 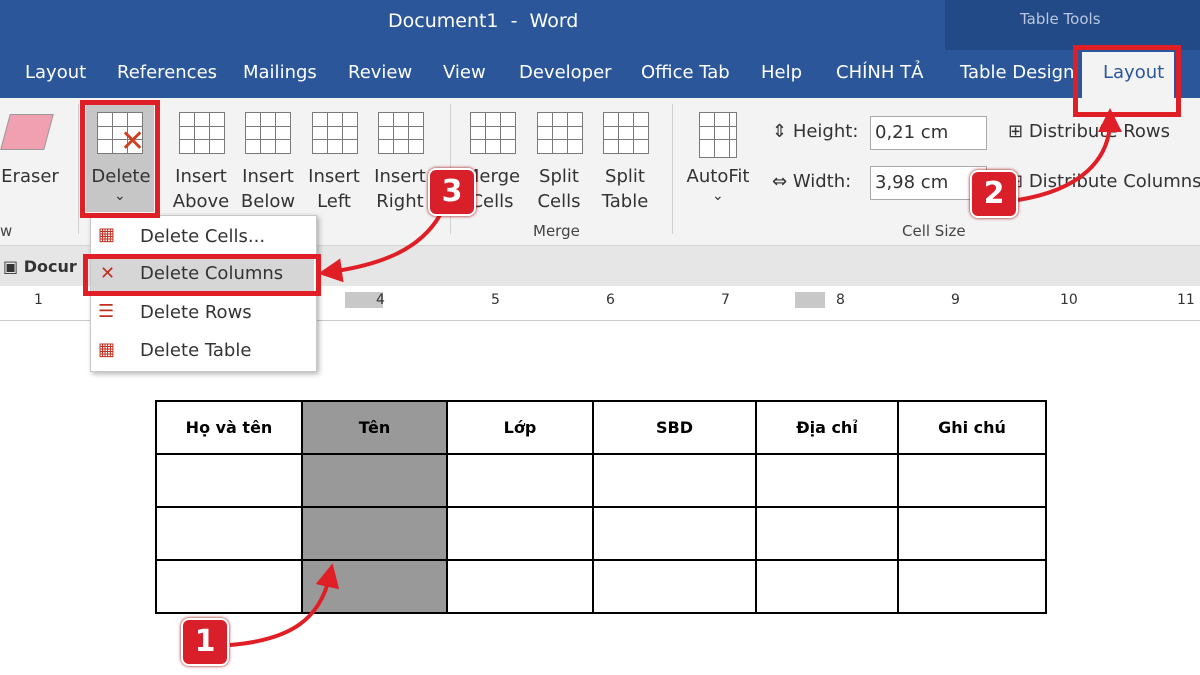 I want to click on distribute-rows: ⊞ Distribute Rows, so click(x=1089, y=131).